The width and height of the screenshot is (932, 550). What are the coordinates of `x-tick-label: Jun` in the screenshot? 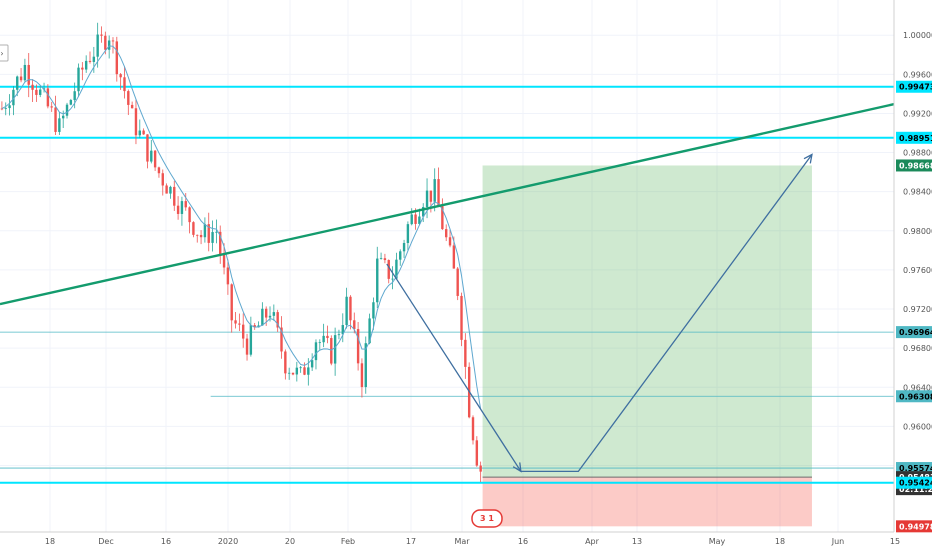 It's located at (838, 541).